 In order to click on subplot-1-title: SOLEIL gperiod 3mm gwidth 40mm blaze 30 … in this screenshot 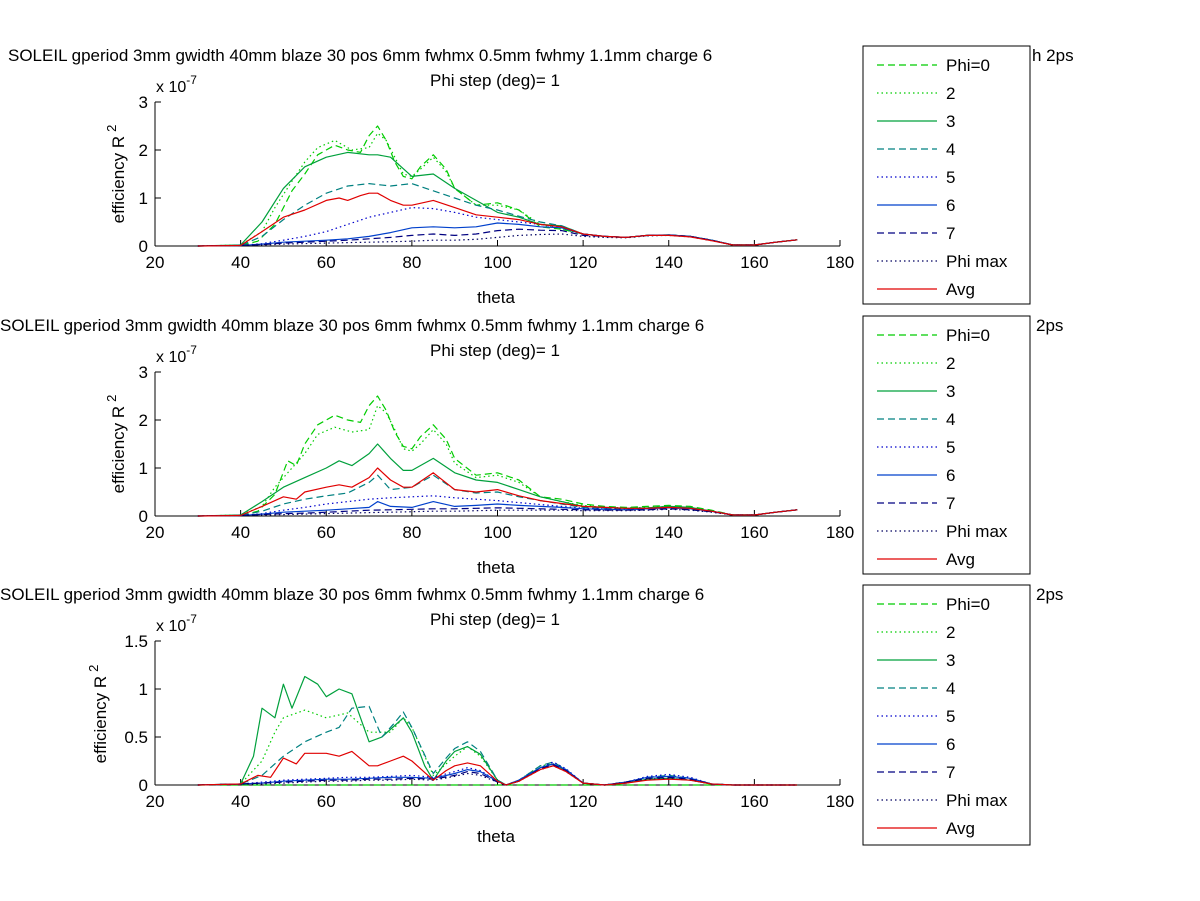, I will do `click(360, 55)`.